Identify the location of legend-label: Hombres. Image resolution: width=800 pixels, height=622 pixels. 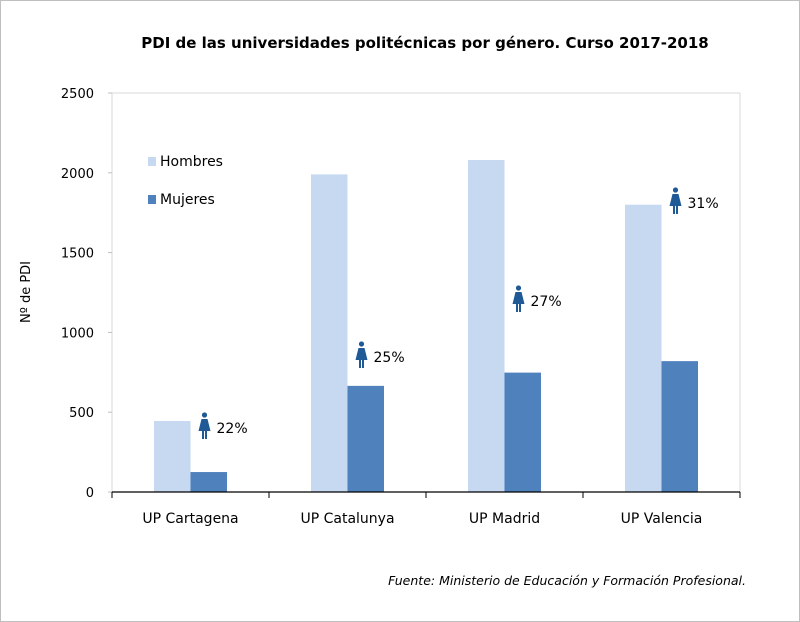
(191, 162).